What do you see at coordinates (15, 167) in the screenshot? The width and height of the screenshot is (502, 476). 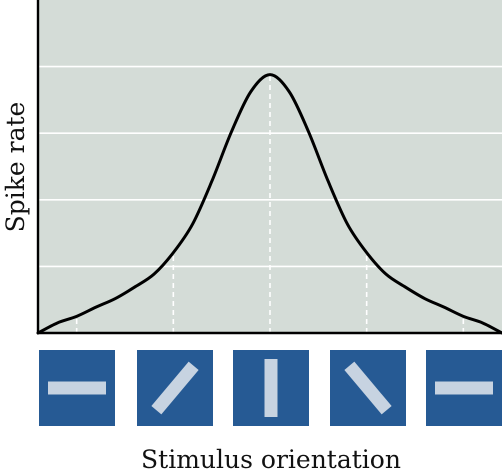 I see `y-axis-title: Spike rate` at bounding box center [15, 167].